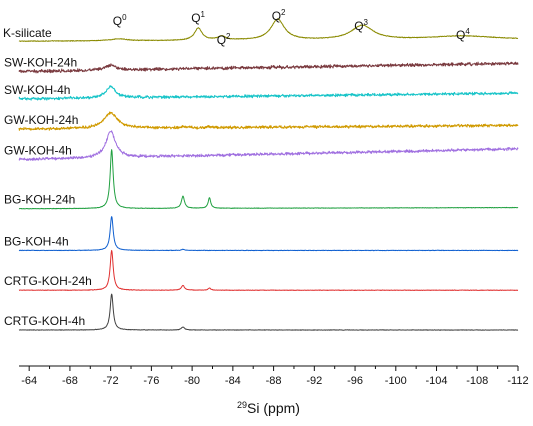  I want to click on x-tick-label: -92, so click(314, 381).